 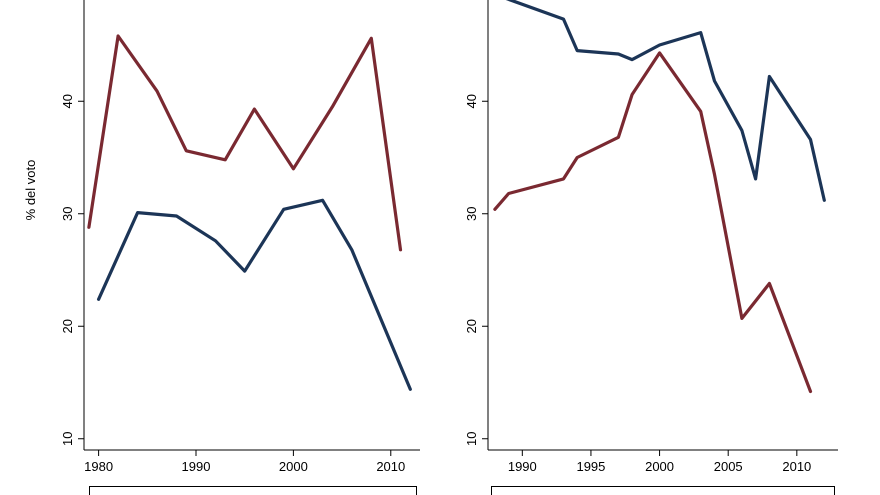 I want to click on left-chart-x-tick-label: 1980, so click(x=98, y=466).